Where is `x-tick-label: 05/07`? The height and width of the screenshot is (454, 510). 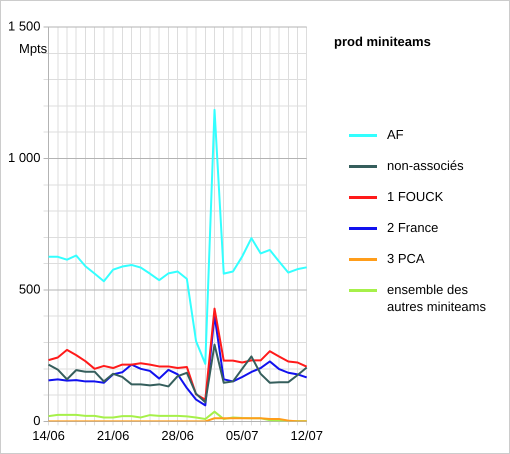
x-tick-label: 05/07 is located at coordinates (242, 435).